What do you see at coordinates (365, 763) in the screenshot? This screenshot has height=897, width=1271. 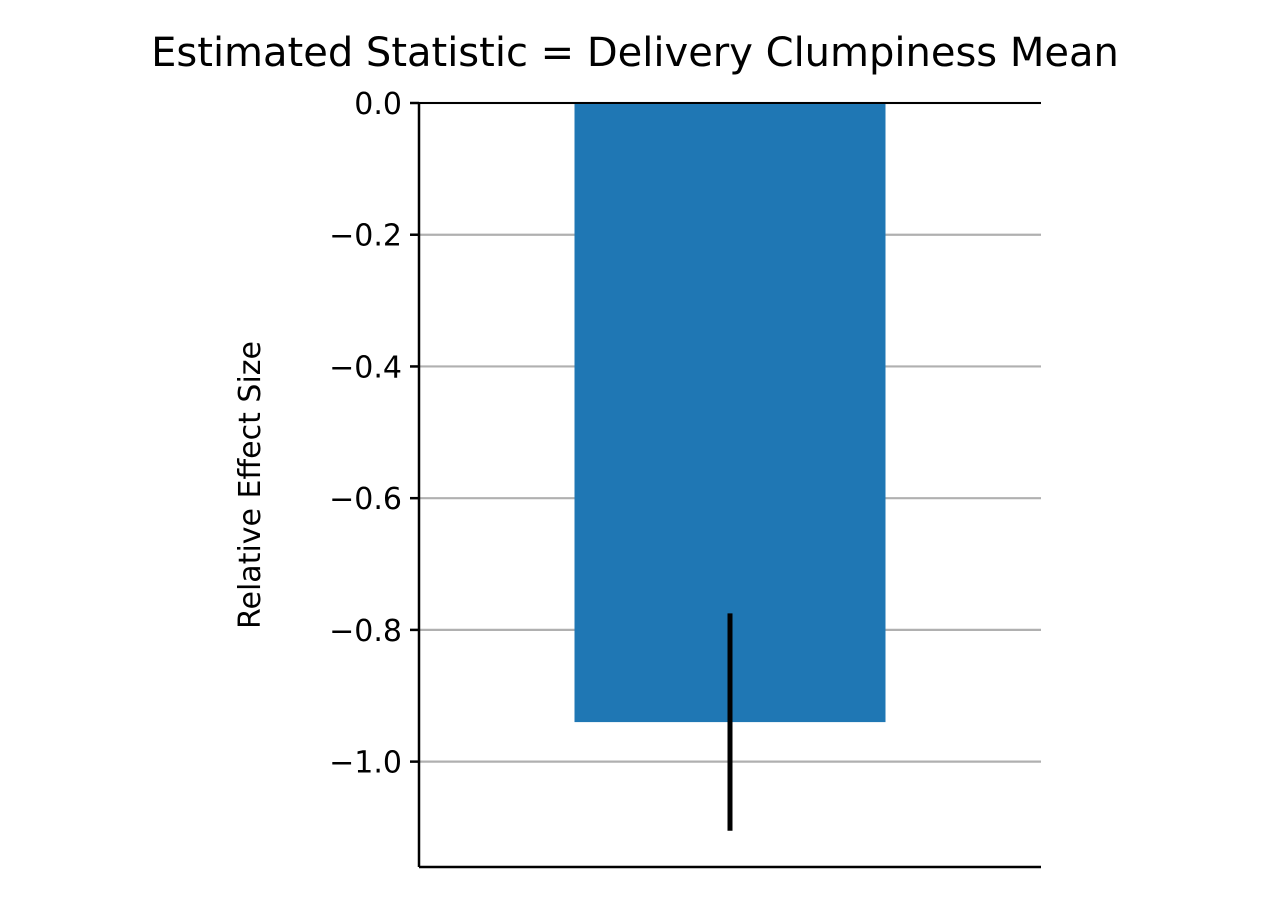 I see `y-tick-label: −1.0` at bounding box center [365, 763].